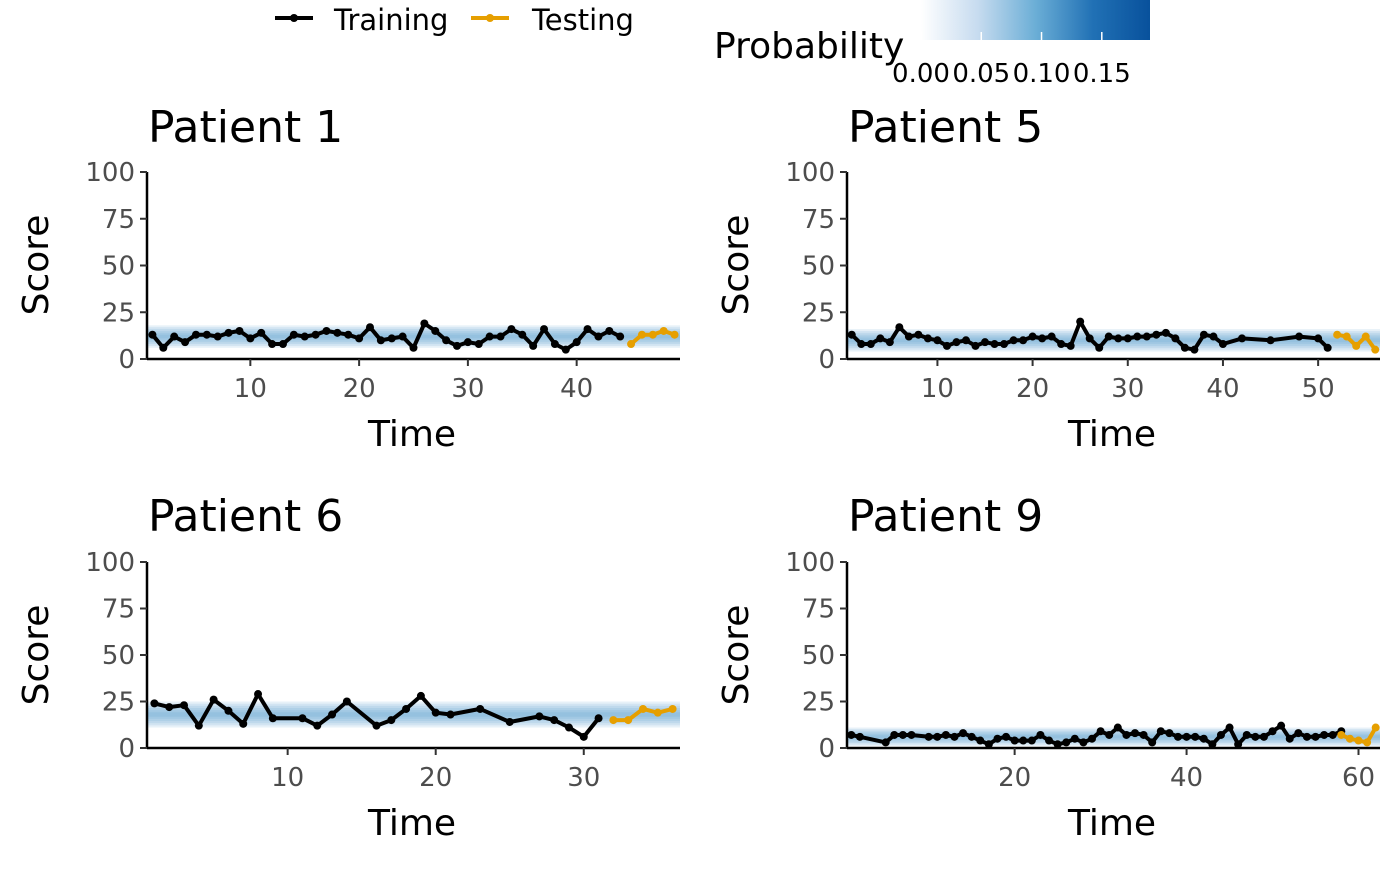  What do you see at coordinates (1032, 389) in the screenshot?
I see `x-tick-label: 20` at bounding box center [1032, 389].